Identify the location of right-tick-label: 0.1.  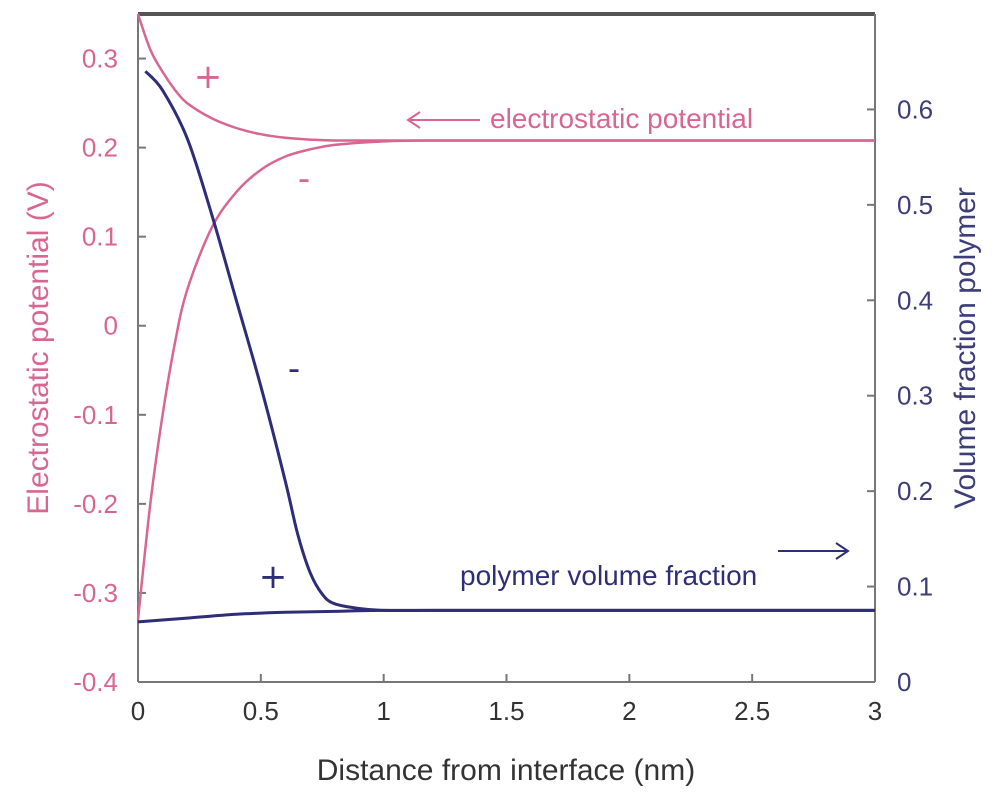
(915, 587).